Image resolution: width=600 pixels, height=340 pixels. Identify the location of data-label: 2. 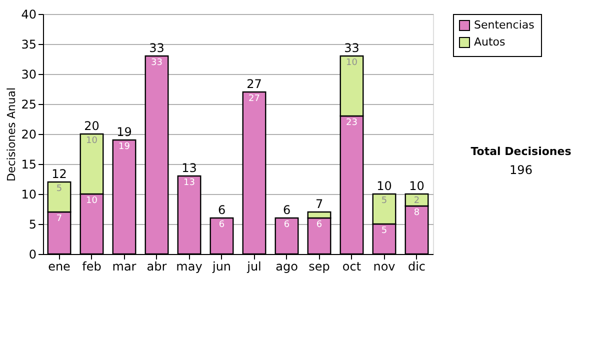
(417, 201).